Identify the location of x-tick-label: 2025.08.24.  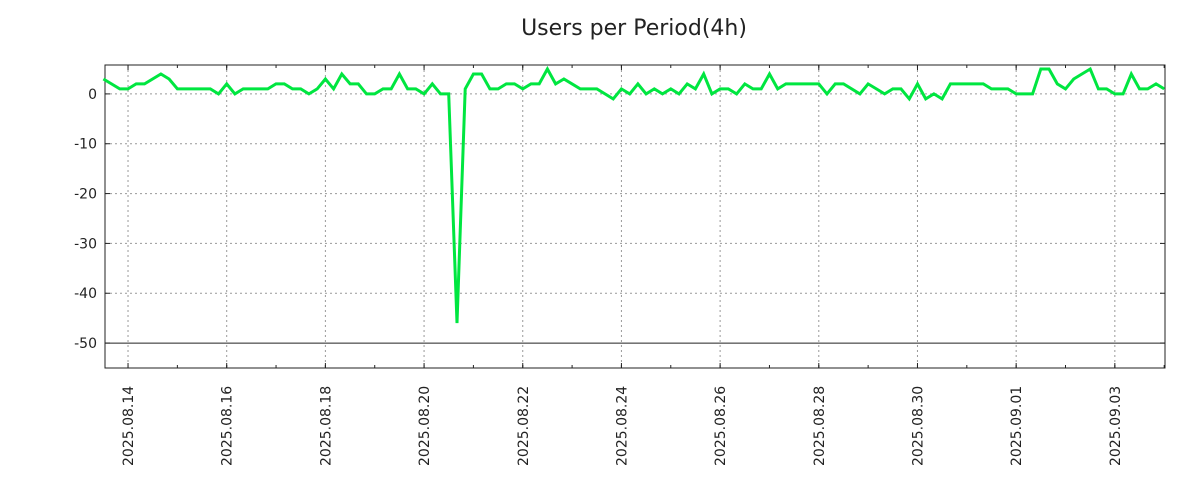
(622, 426).